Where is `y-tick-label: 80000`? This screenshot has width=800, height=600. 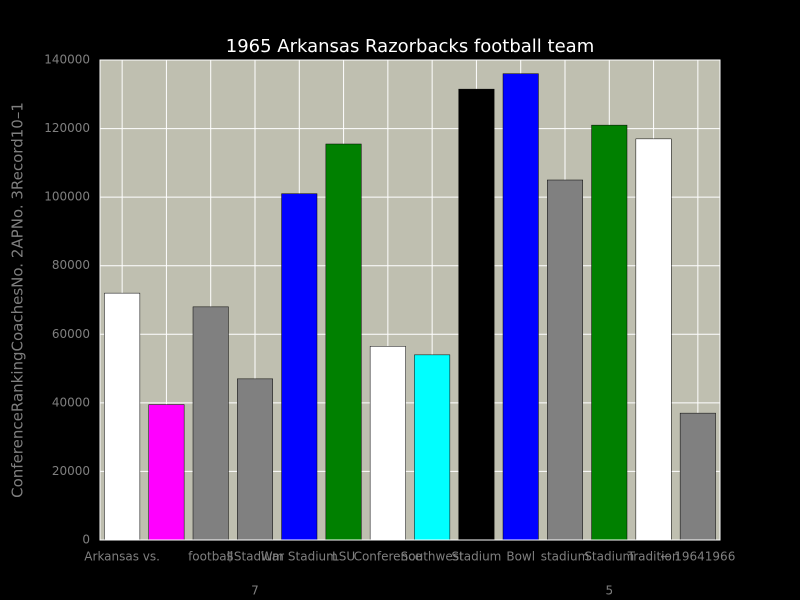 y-tick-label: 80000 is located at coordinates (71, 265).